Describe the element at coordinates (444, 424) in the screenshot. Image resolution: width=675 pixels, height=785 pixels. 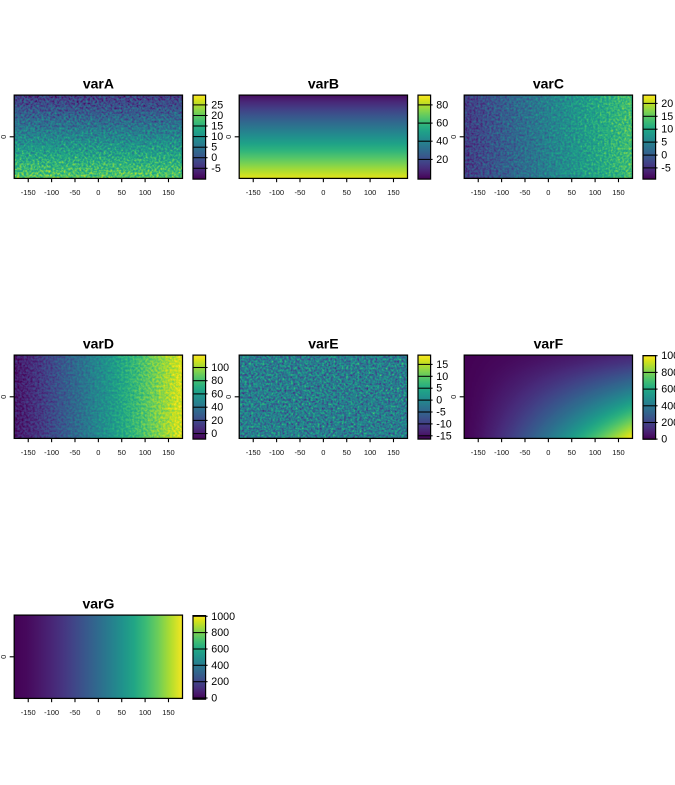
I see `svg-text: -10` at that location.